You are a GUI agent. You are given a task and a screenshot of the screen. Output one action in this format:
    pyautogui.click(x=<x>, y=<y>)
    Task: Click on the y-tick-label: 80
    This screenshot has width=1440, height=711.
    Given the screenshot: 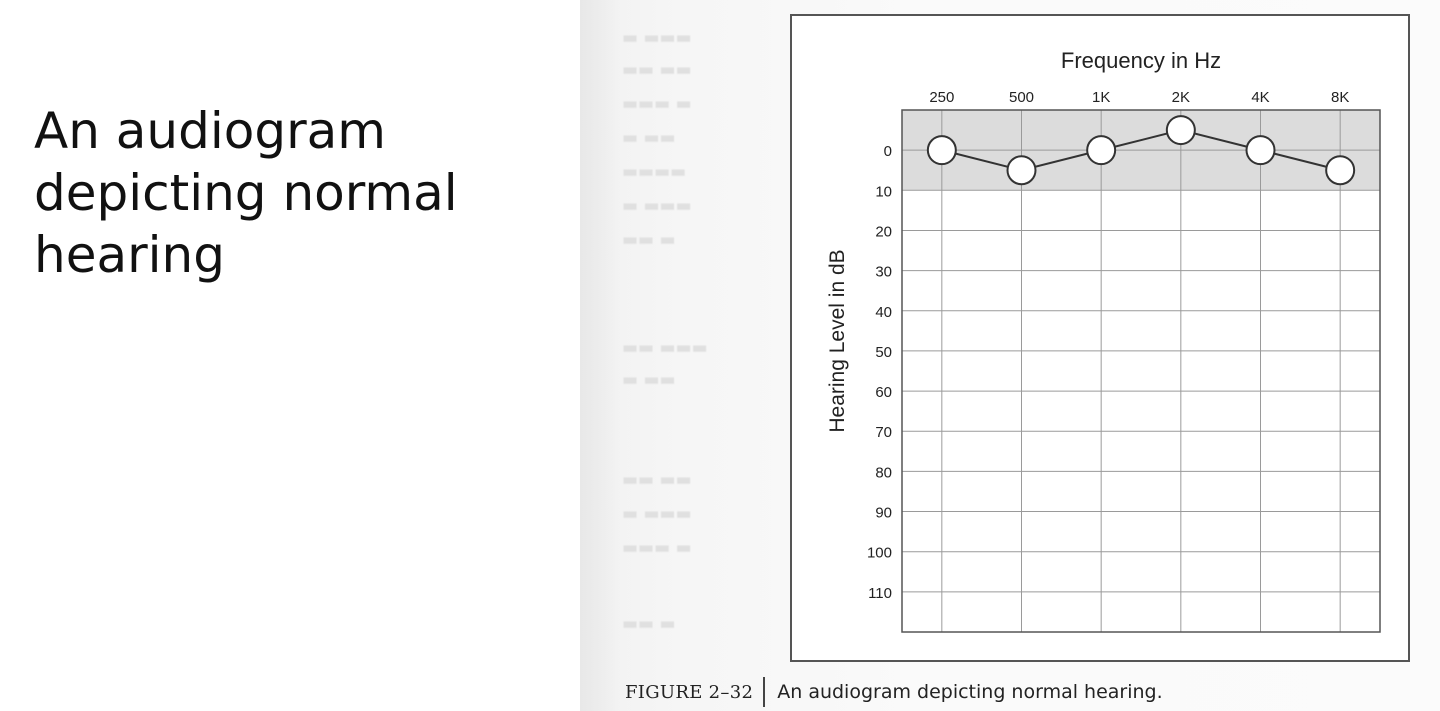 What is the action you would take?
    pyautogui.click(x=883, y=472)
    